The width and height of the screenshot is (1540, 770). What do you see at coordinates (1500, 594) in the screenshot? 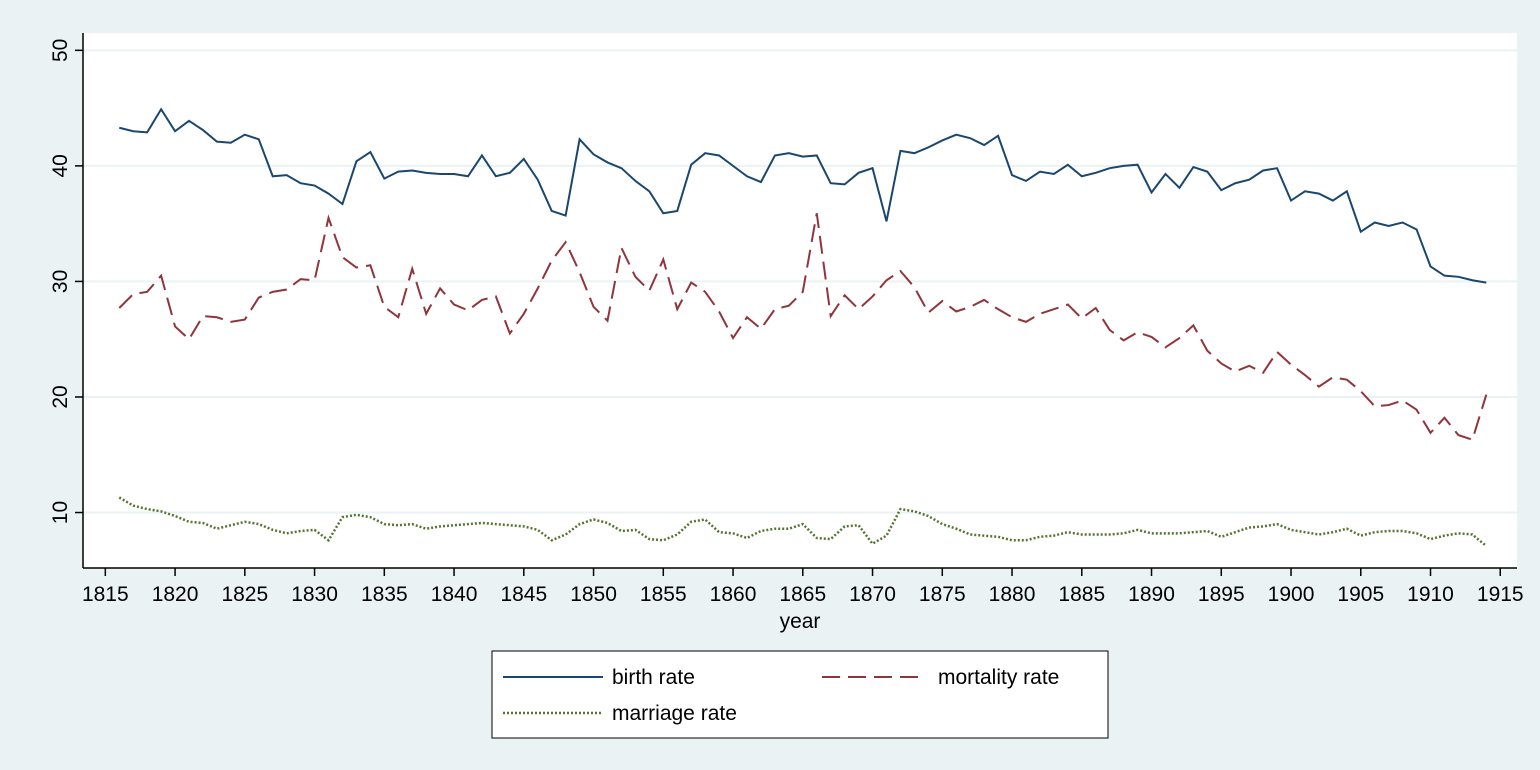
I see `x-tick-label: 1915` at bounding box center [1500, 594].